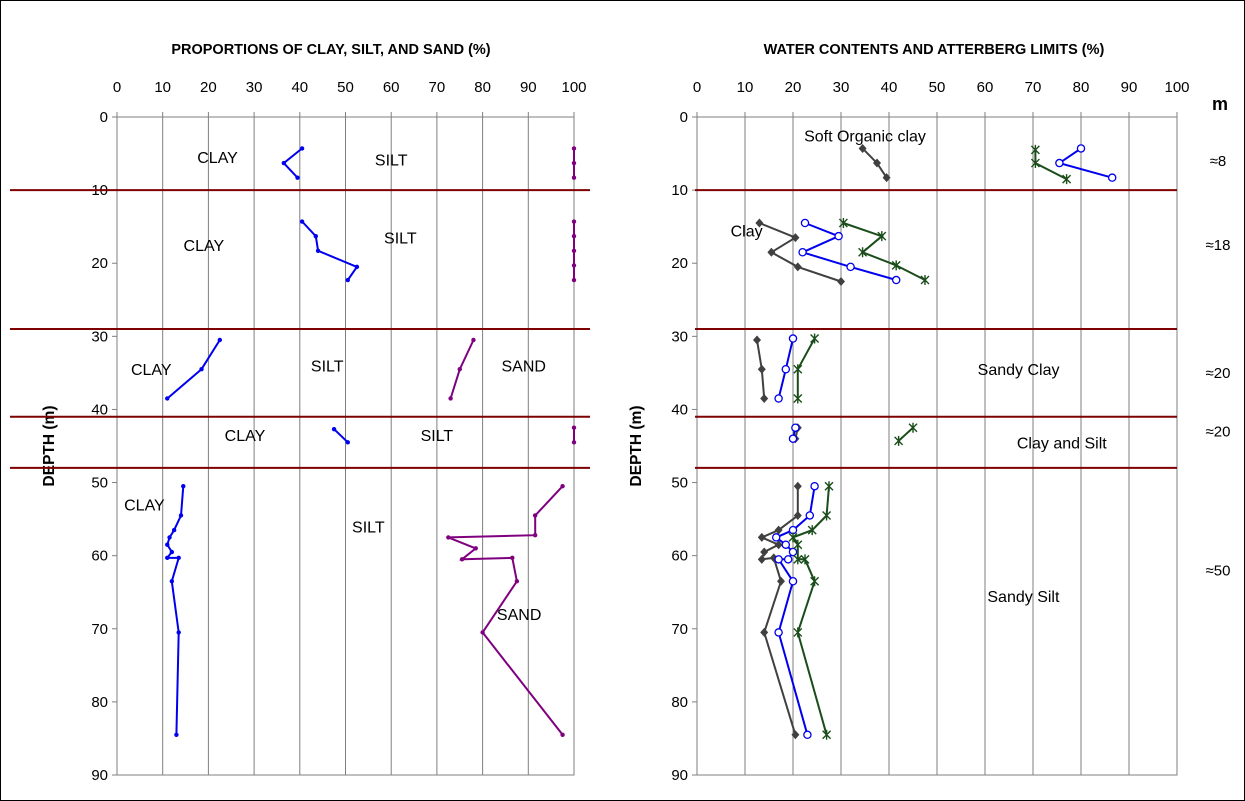 Image resolution: width=1245 pixels, height=801 pixels. What do you see at coordinates (934, 50) in the screenshot?
I see `right-chart-title: WATER CONTENTS AND ATTERBERG LIMITS (%)` at bounding box center [934, 50].